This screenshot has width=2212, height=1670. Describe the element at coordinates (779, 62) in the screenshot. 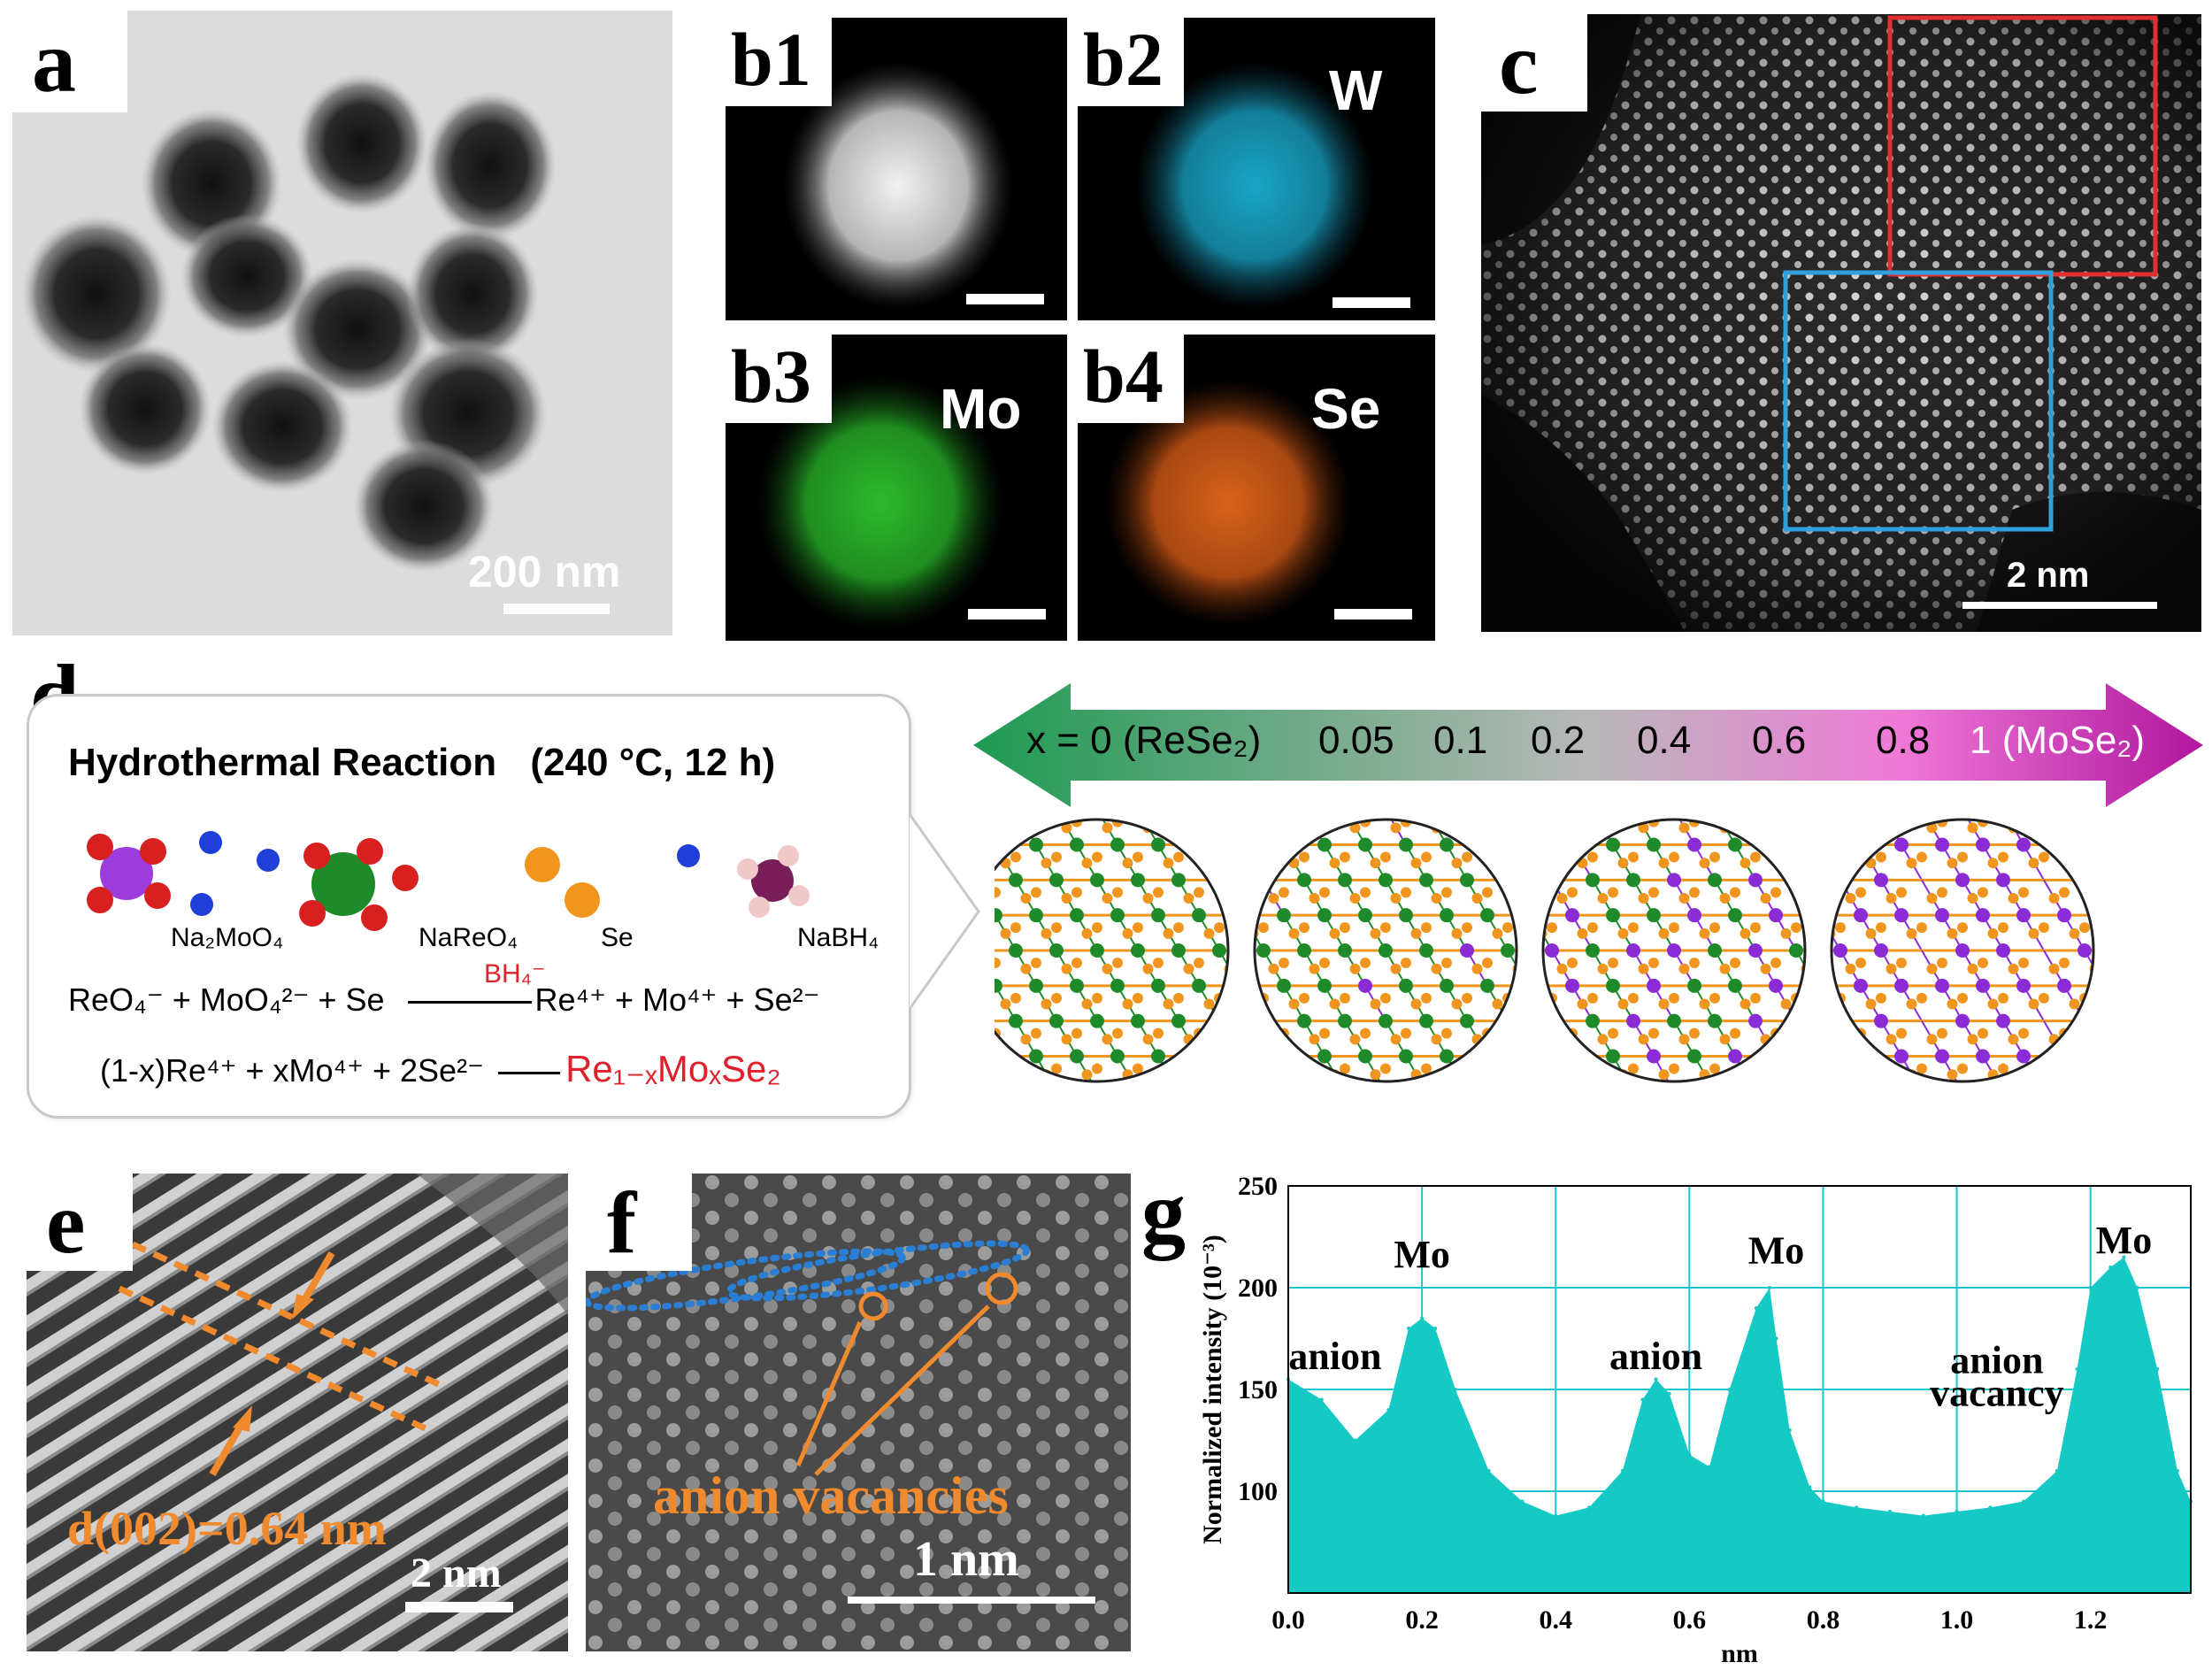

I see `panel-b1-label: b1` at that location.